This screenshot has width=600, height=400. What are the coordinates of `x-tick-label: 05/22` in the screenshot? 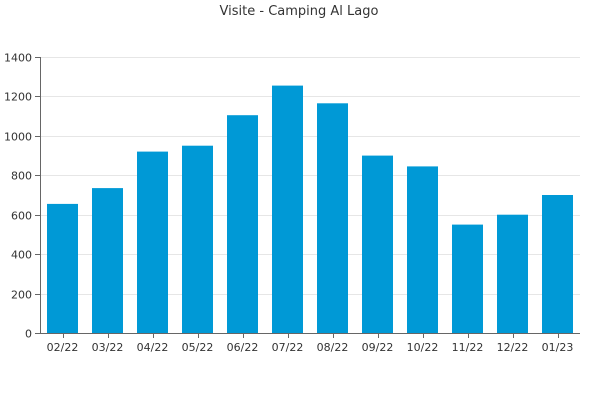 It's located at (198, 347).